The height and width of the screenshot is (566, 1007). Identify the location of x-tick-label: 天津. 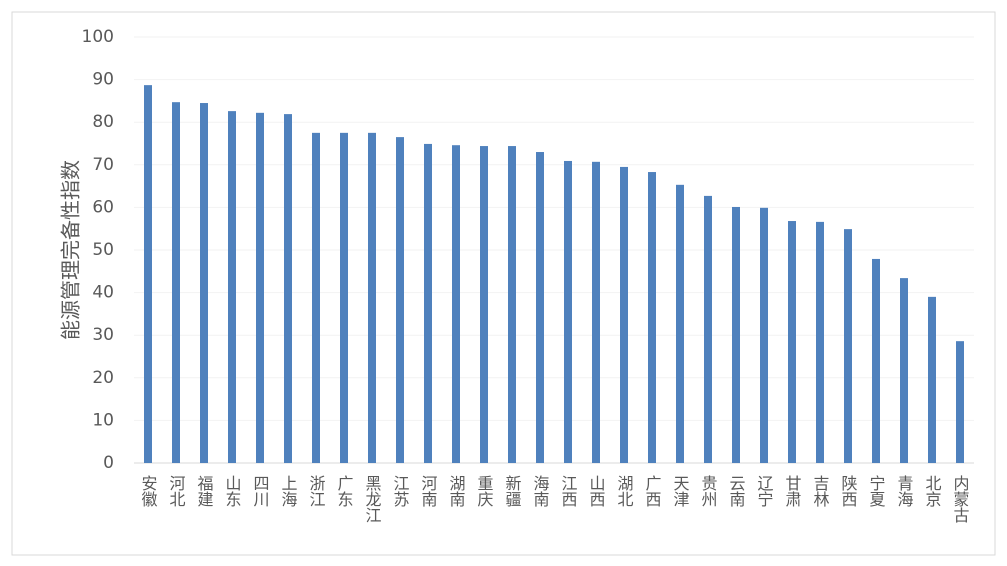
(680, 491).